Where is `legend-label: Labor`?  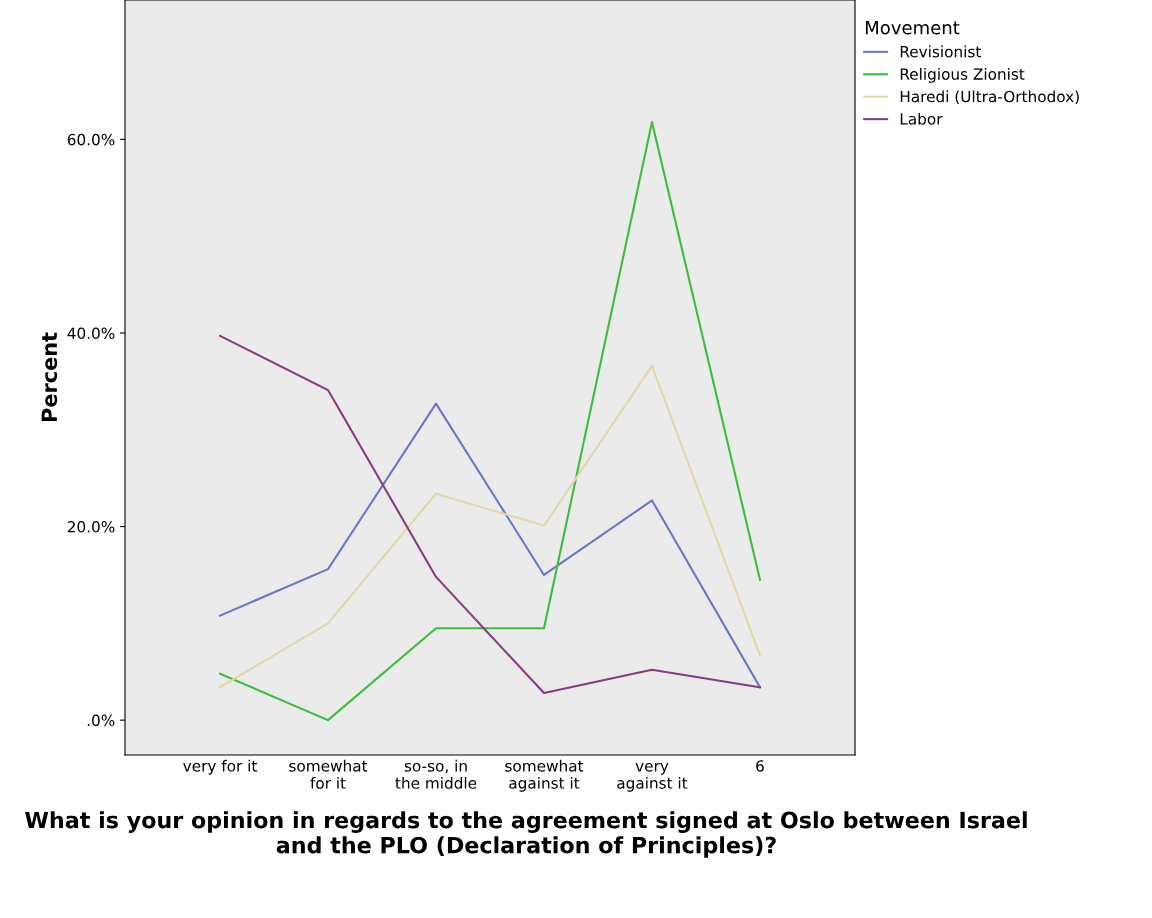 legend-label: Labor is located at coordinates (921, 118).